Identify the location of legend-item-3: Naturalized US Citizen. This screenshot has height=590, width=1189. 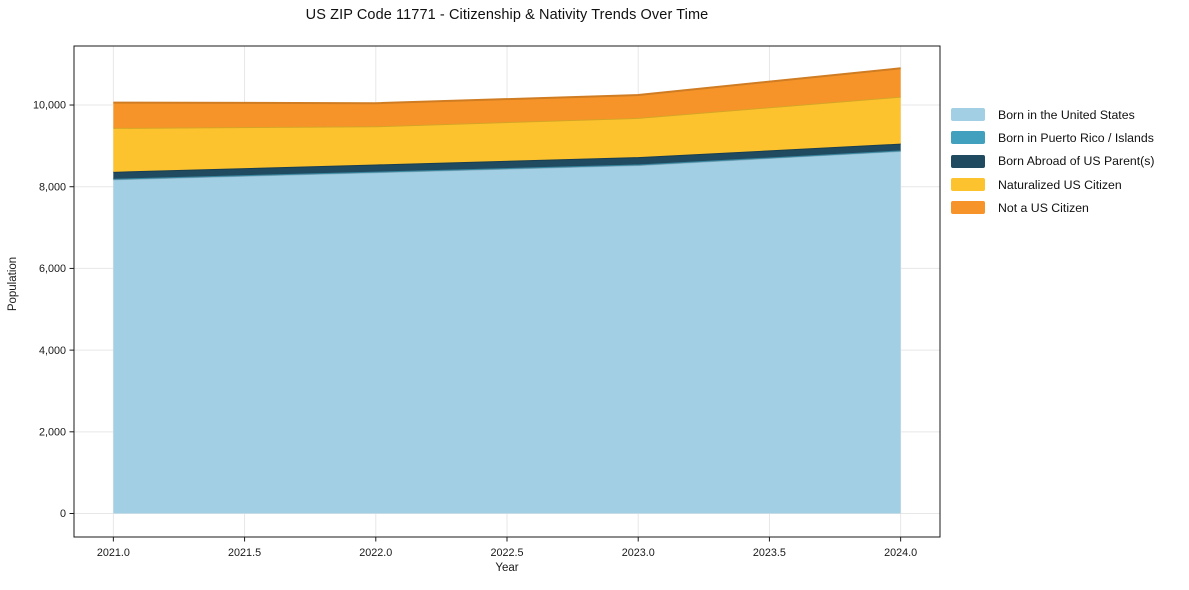
(1053, 184).